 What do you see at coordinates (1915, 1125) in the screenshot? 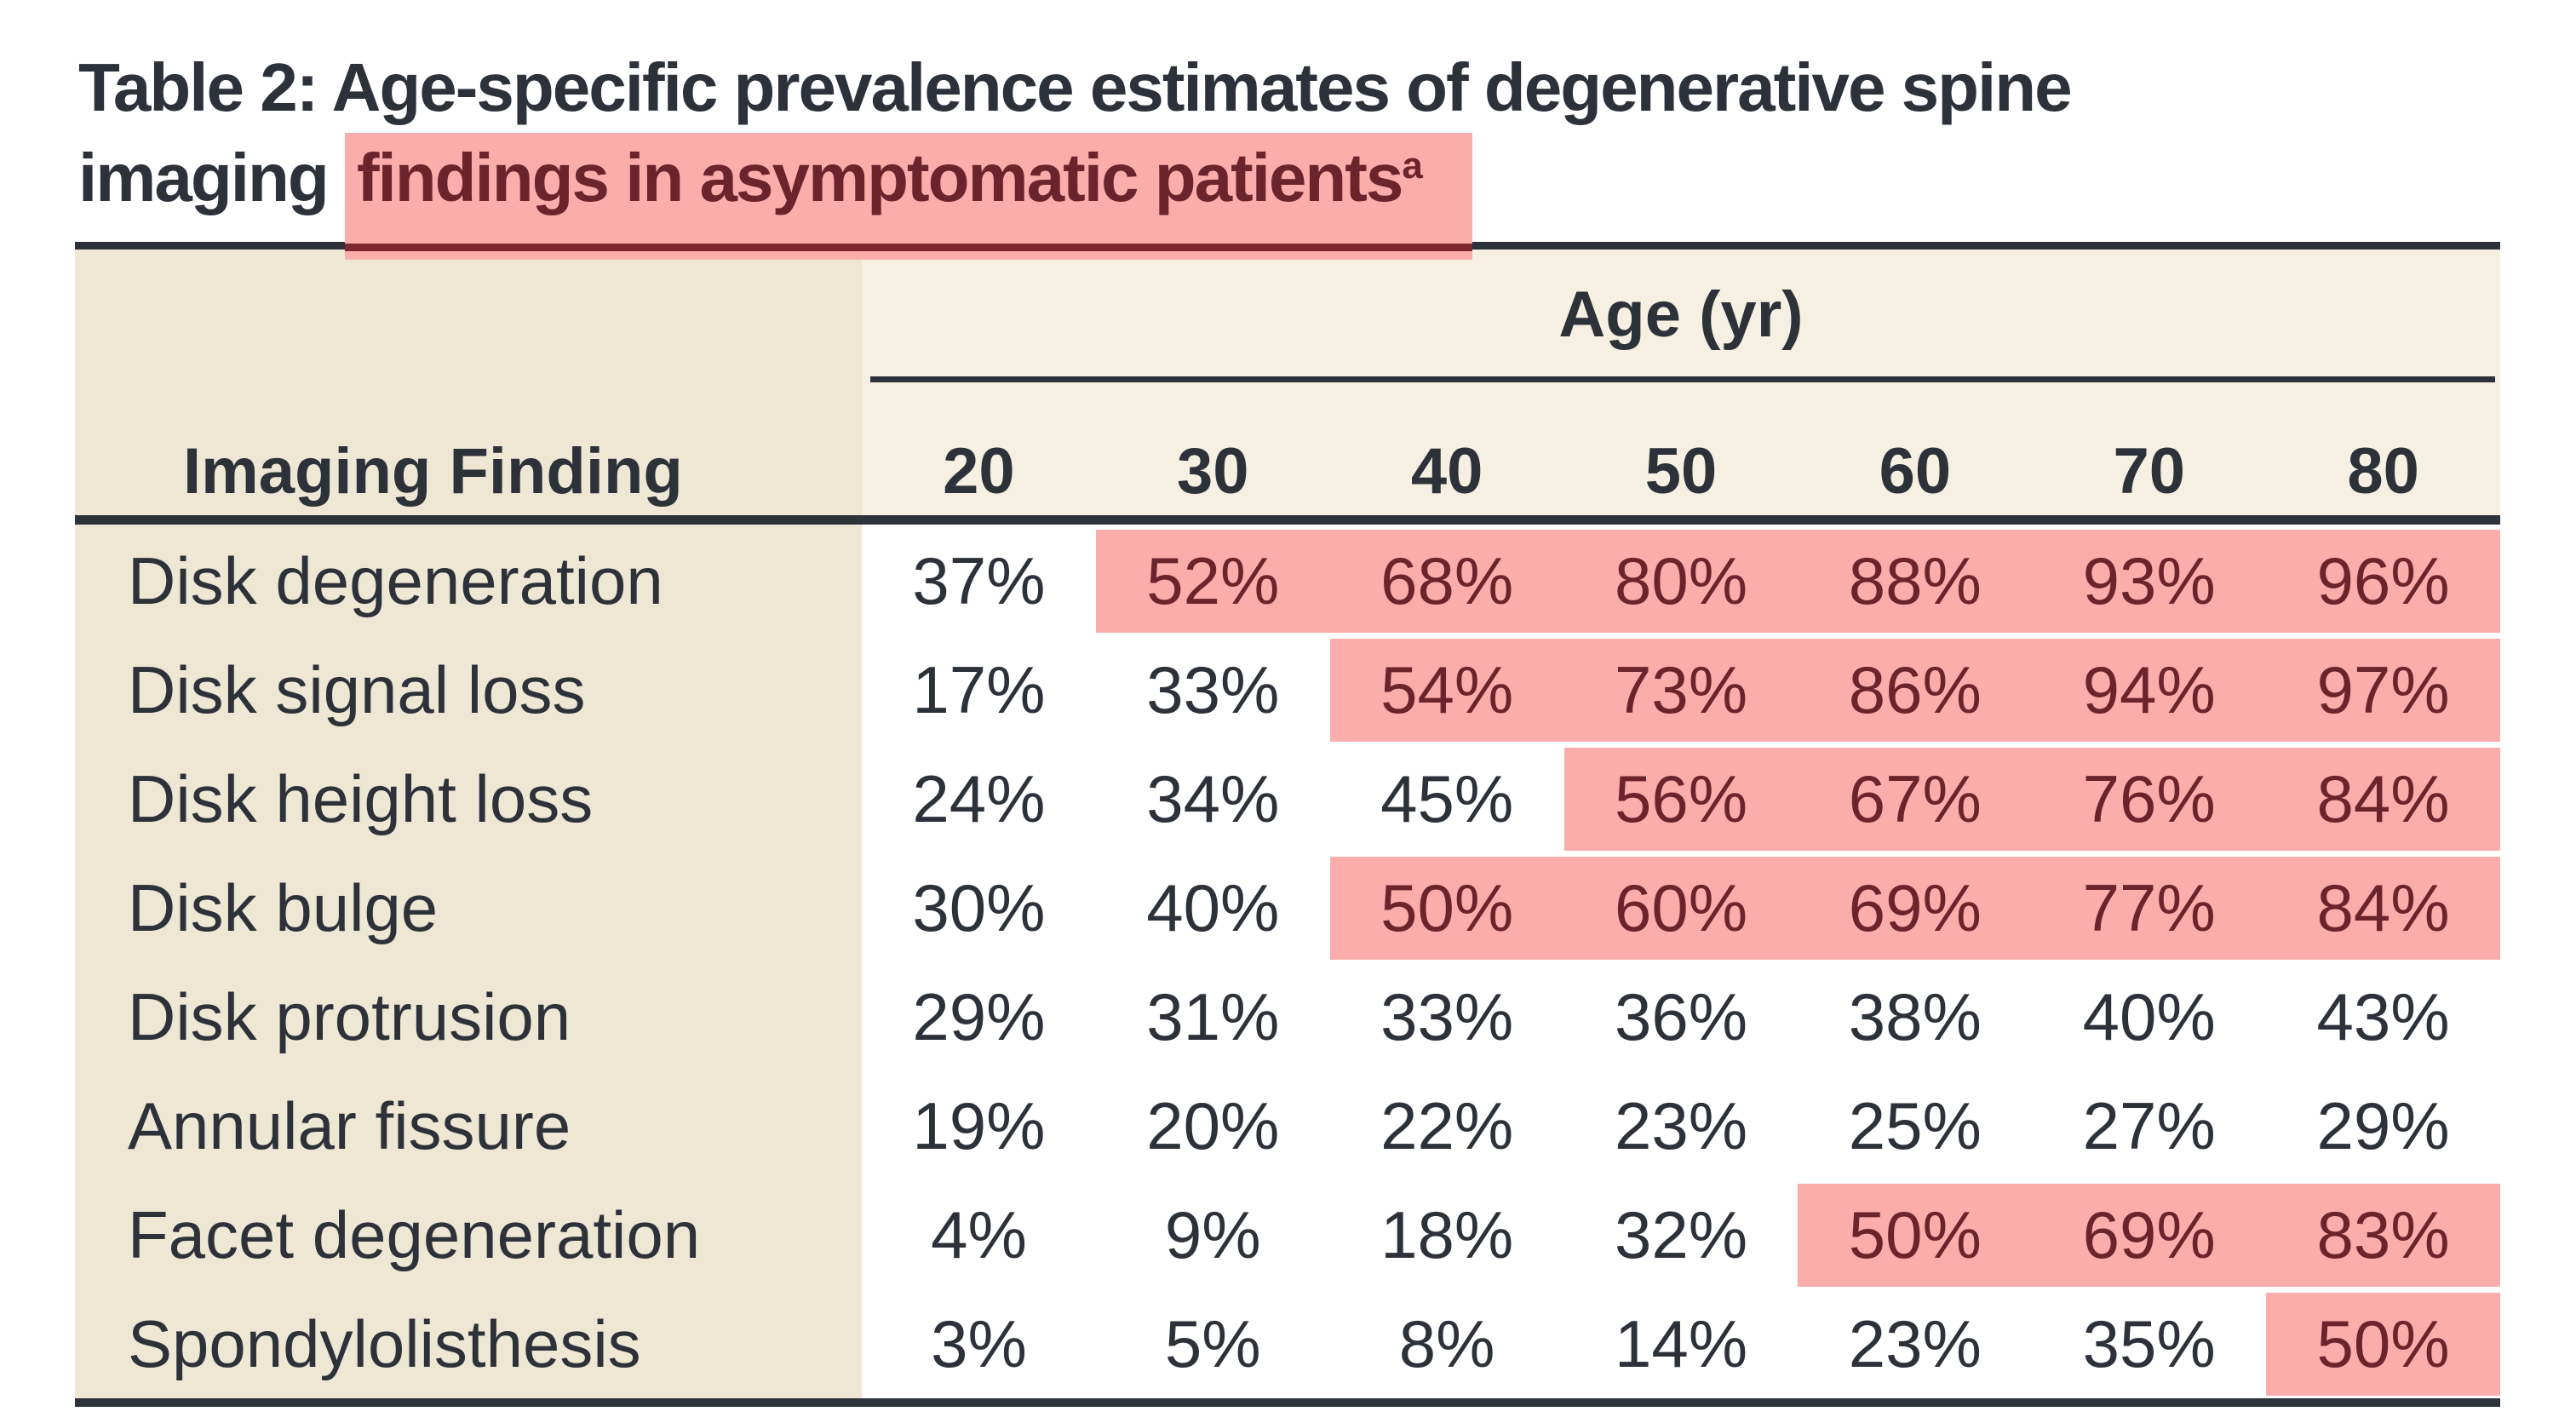
I see `table-cell: 25%` at bounding box center [1915, 1125].